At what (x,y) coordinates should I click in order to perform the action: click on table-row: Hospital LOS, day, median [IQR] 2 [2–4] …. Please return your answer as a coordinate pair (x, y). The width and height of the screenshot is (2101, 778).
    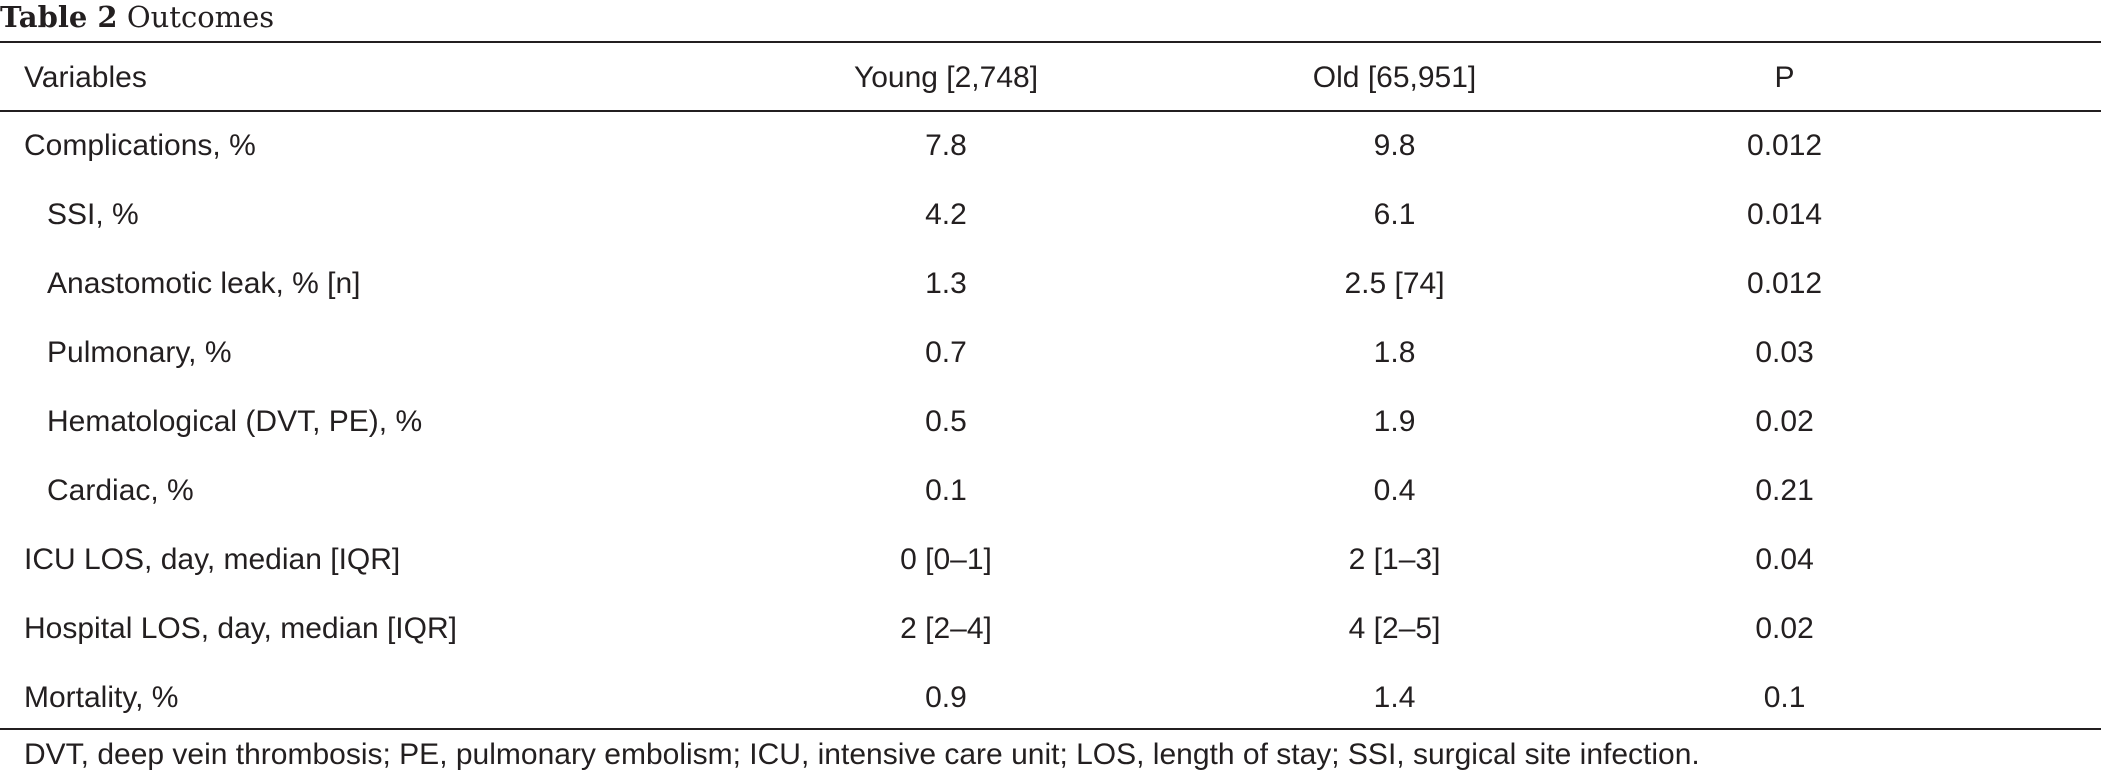
    Looking at the image, I should click on (1050, 628).